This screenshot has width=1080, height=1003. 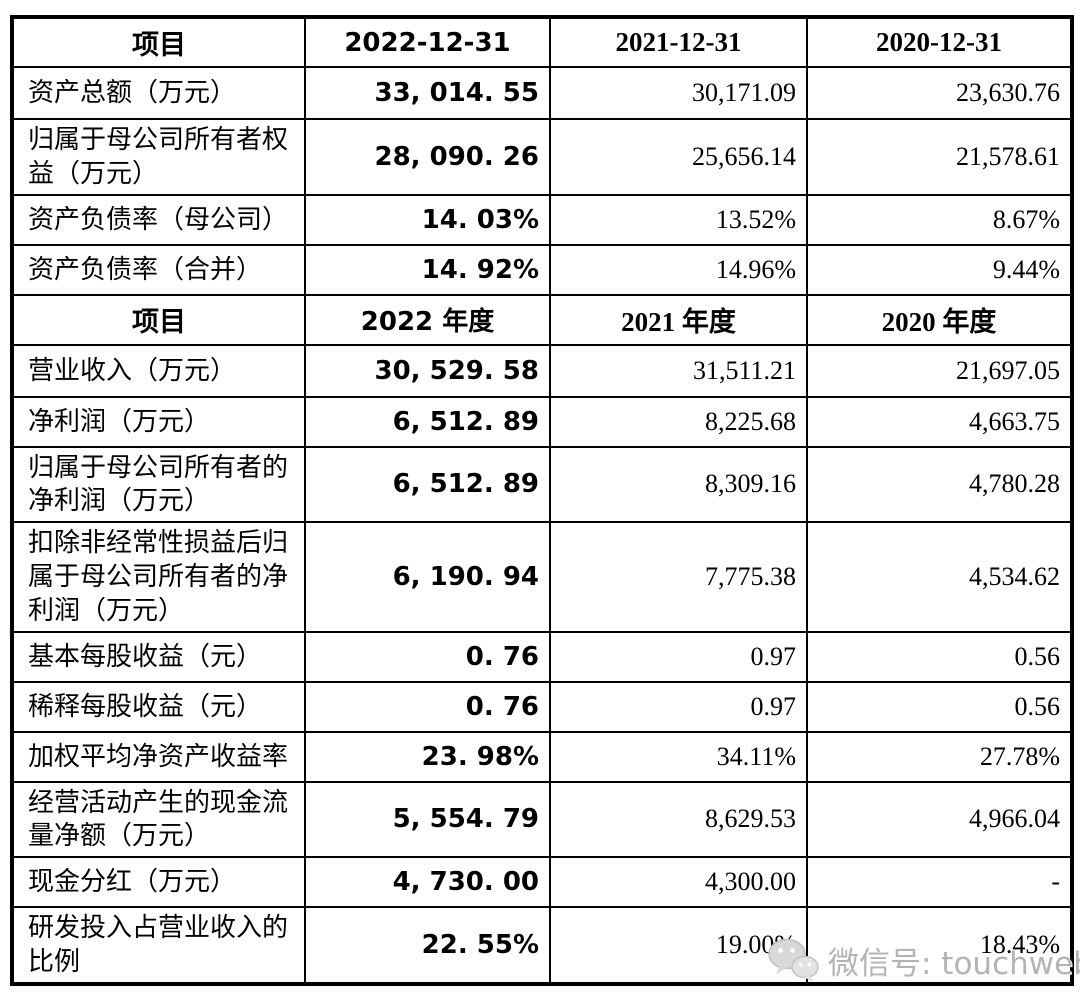 What do you see at coordinates (158, 756) in the screenshot?
I see `row-label: 加权平均净资产收益率` at bounding box center [158, 756].